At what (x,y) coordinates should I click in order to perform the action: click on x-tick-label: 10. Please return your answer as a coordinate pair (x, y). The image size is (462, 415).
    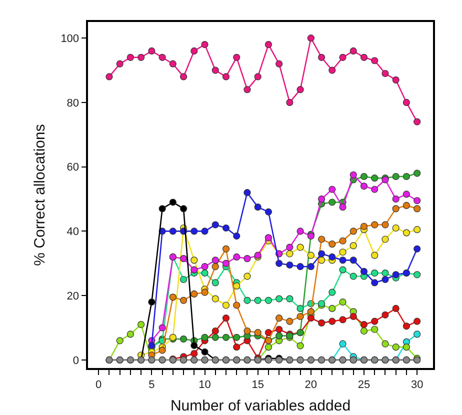
    Looking at the image, I should click on (204, 384).